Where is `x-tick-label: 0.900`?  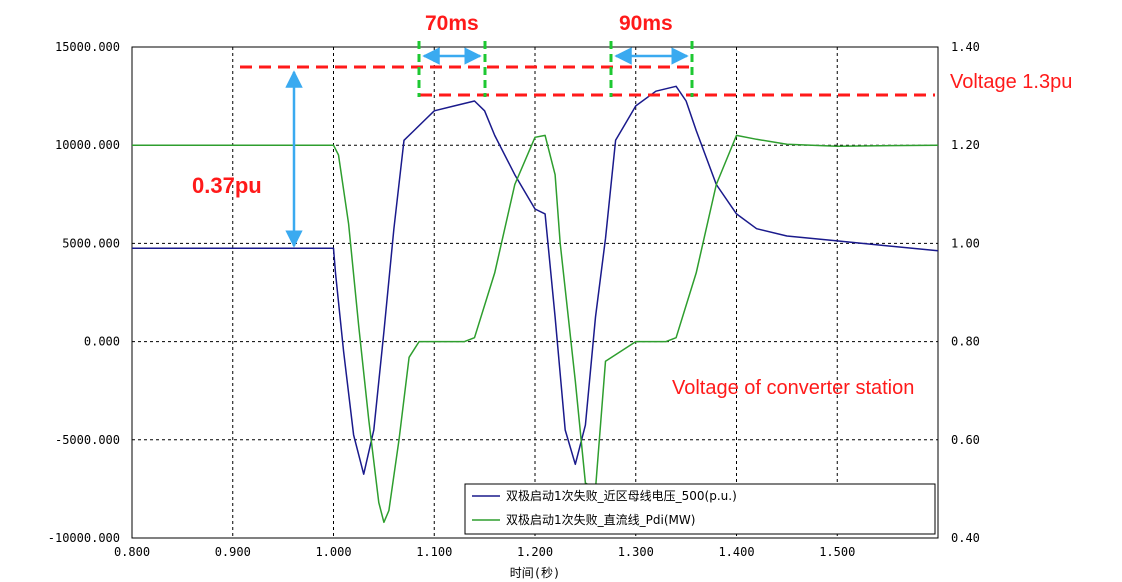
x-tick-label: 0.900 is located at coordinates (233, 552).